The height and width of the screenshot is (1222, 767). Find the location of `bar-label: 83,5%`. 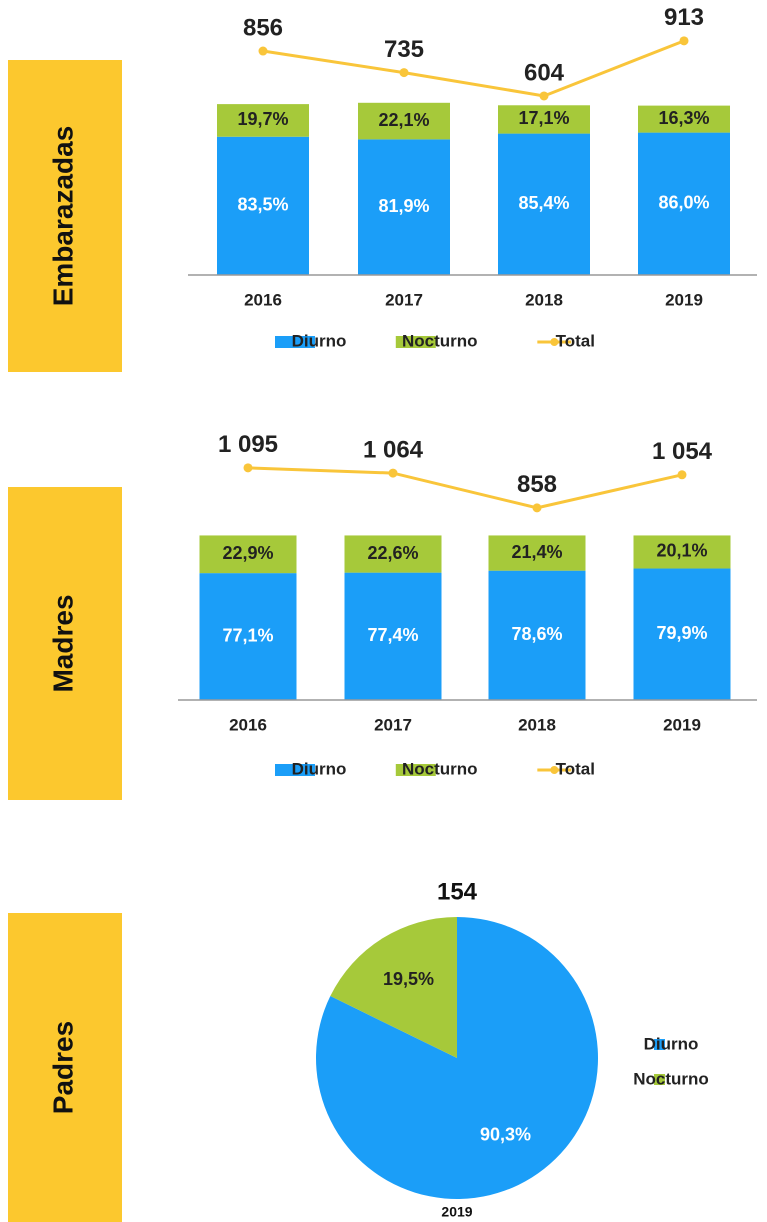

bar-label: 83,5% is located at coordinates (262, 205).